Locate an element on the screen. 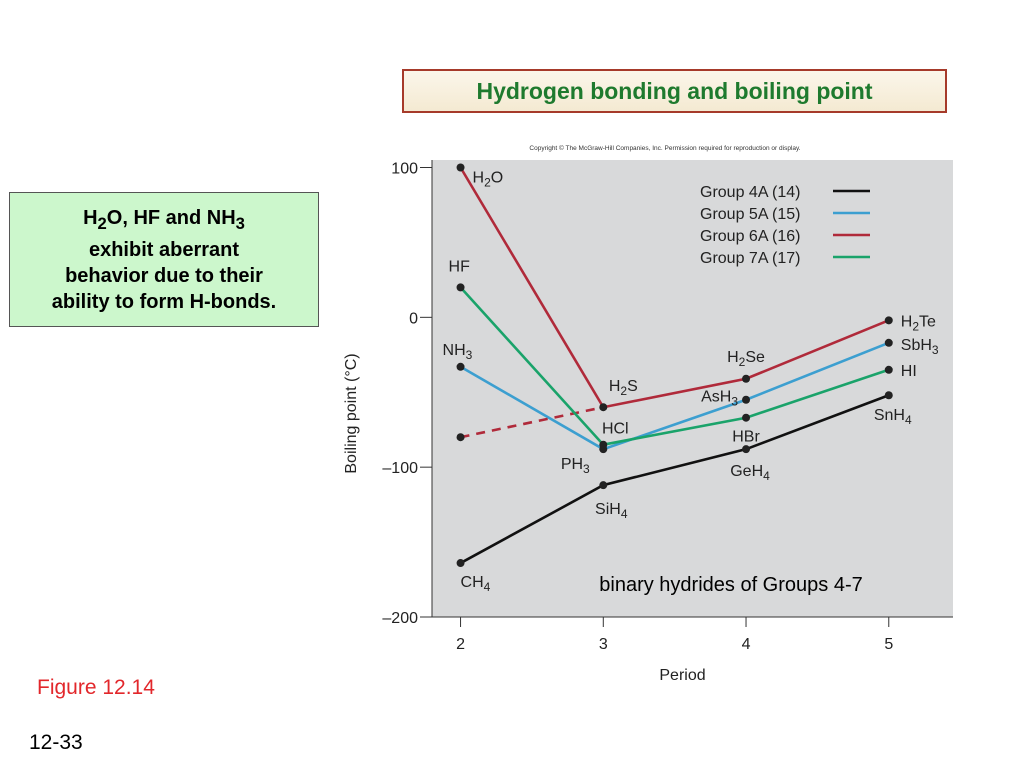  legend-entry-label: Group 6A (16) is located at coordinates (750, 236).